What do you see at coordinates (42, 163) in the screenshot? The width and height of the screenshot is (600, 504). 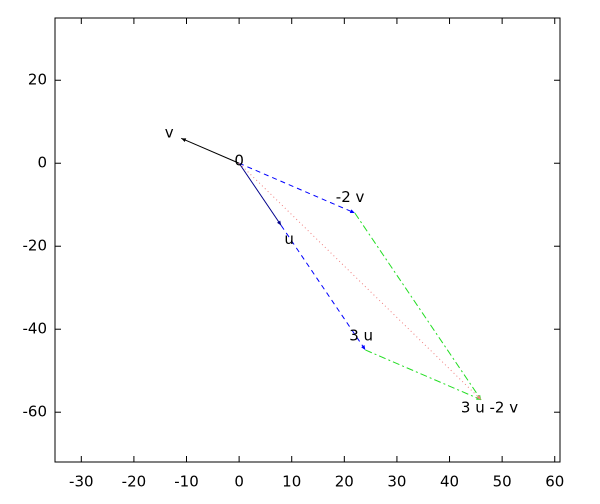 I see `y-tick-label: 0` at bounding box center [42, 163].